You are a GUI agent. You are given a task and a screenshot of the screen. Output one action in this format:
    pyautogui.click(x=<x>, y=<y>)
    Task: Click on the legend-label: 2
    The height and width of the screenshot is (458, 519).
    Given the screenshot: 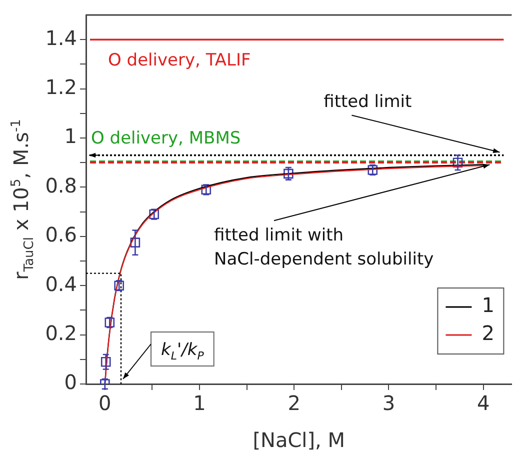 What is the action you would take?
    pyautogui.click(x=488, y=333)
    